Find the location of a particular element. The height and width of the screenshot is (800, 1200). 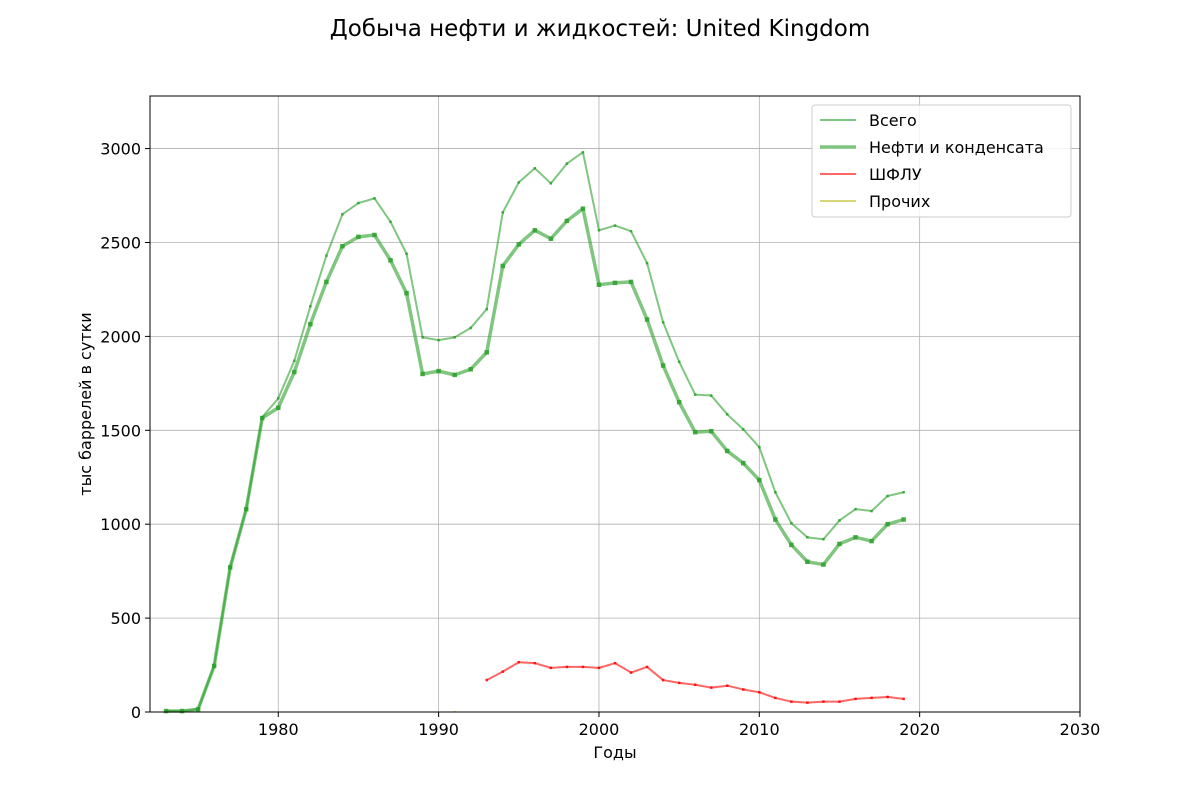

legend-label: Прочих is located at coordinates (899, 201).